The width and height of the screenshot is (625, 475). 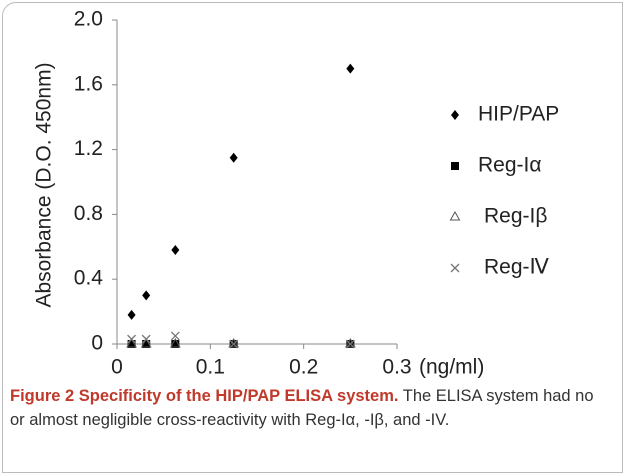 What do you see at coordinates (88, 148) in the screenshot?
I see `y-tick-label: 1.2` at bounding box center [88, 148].